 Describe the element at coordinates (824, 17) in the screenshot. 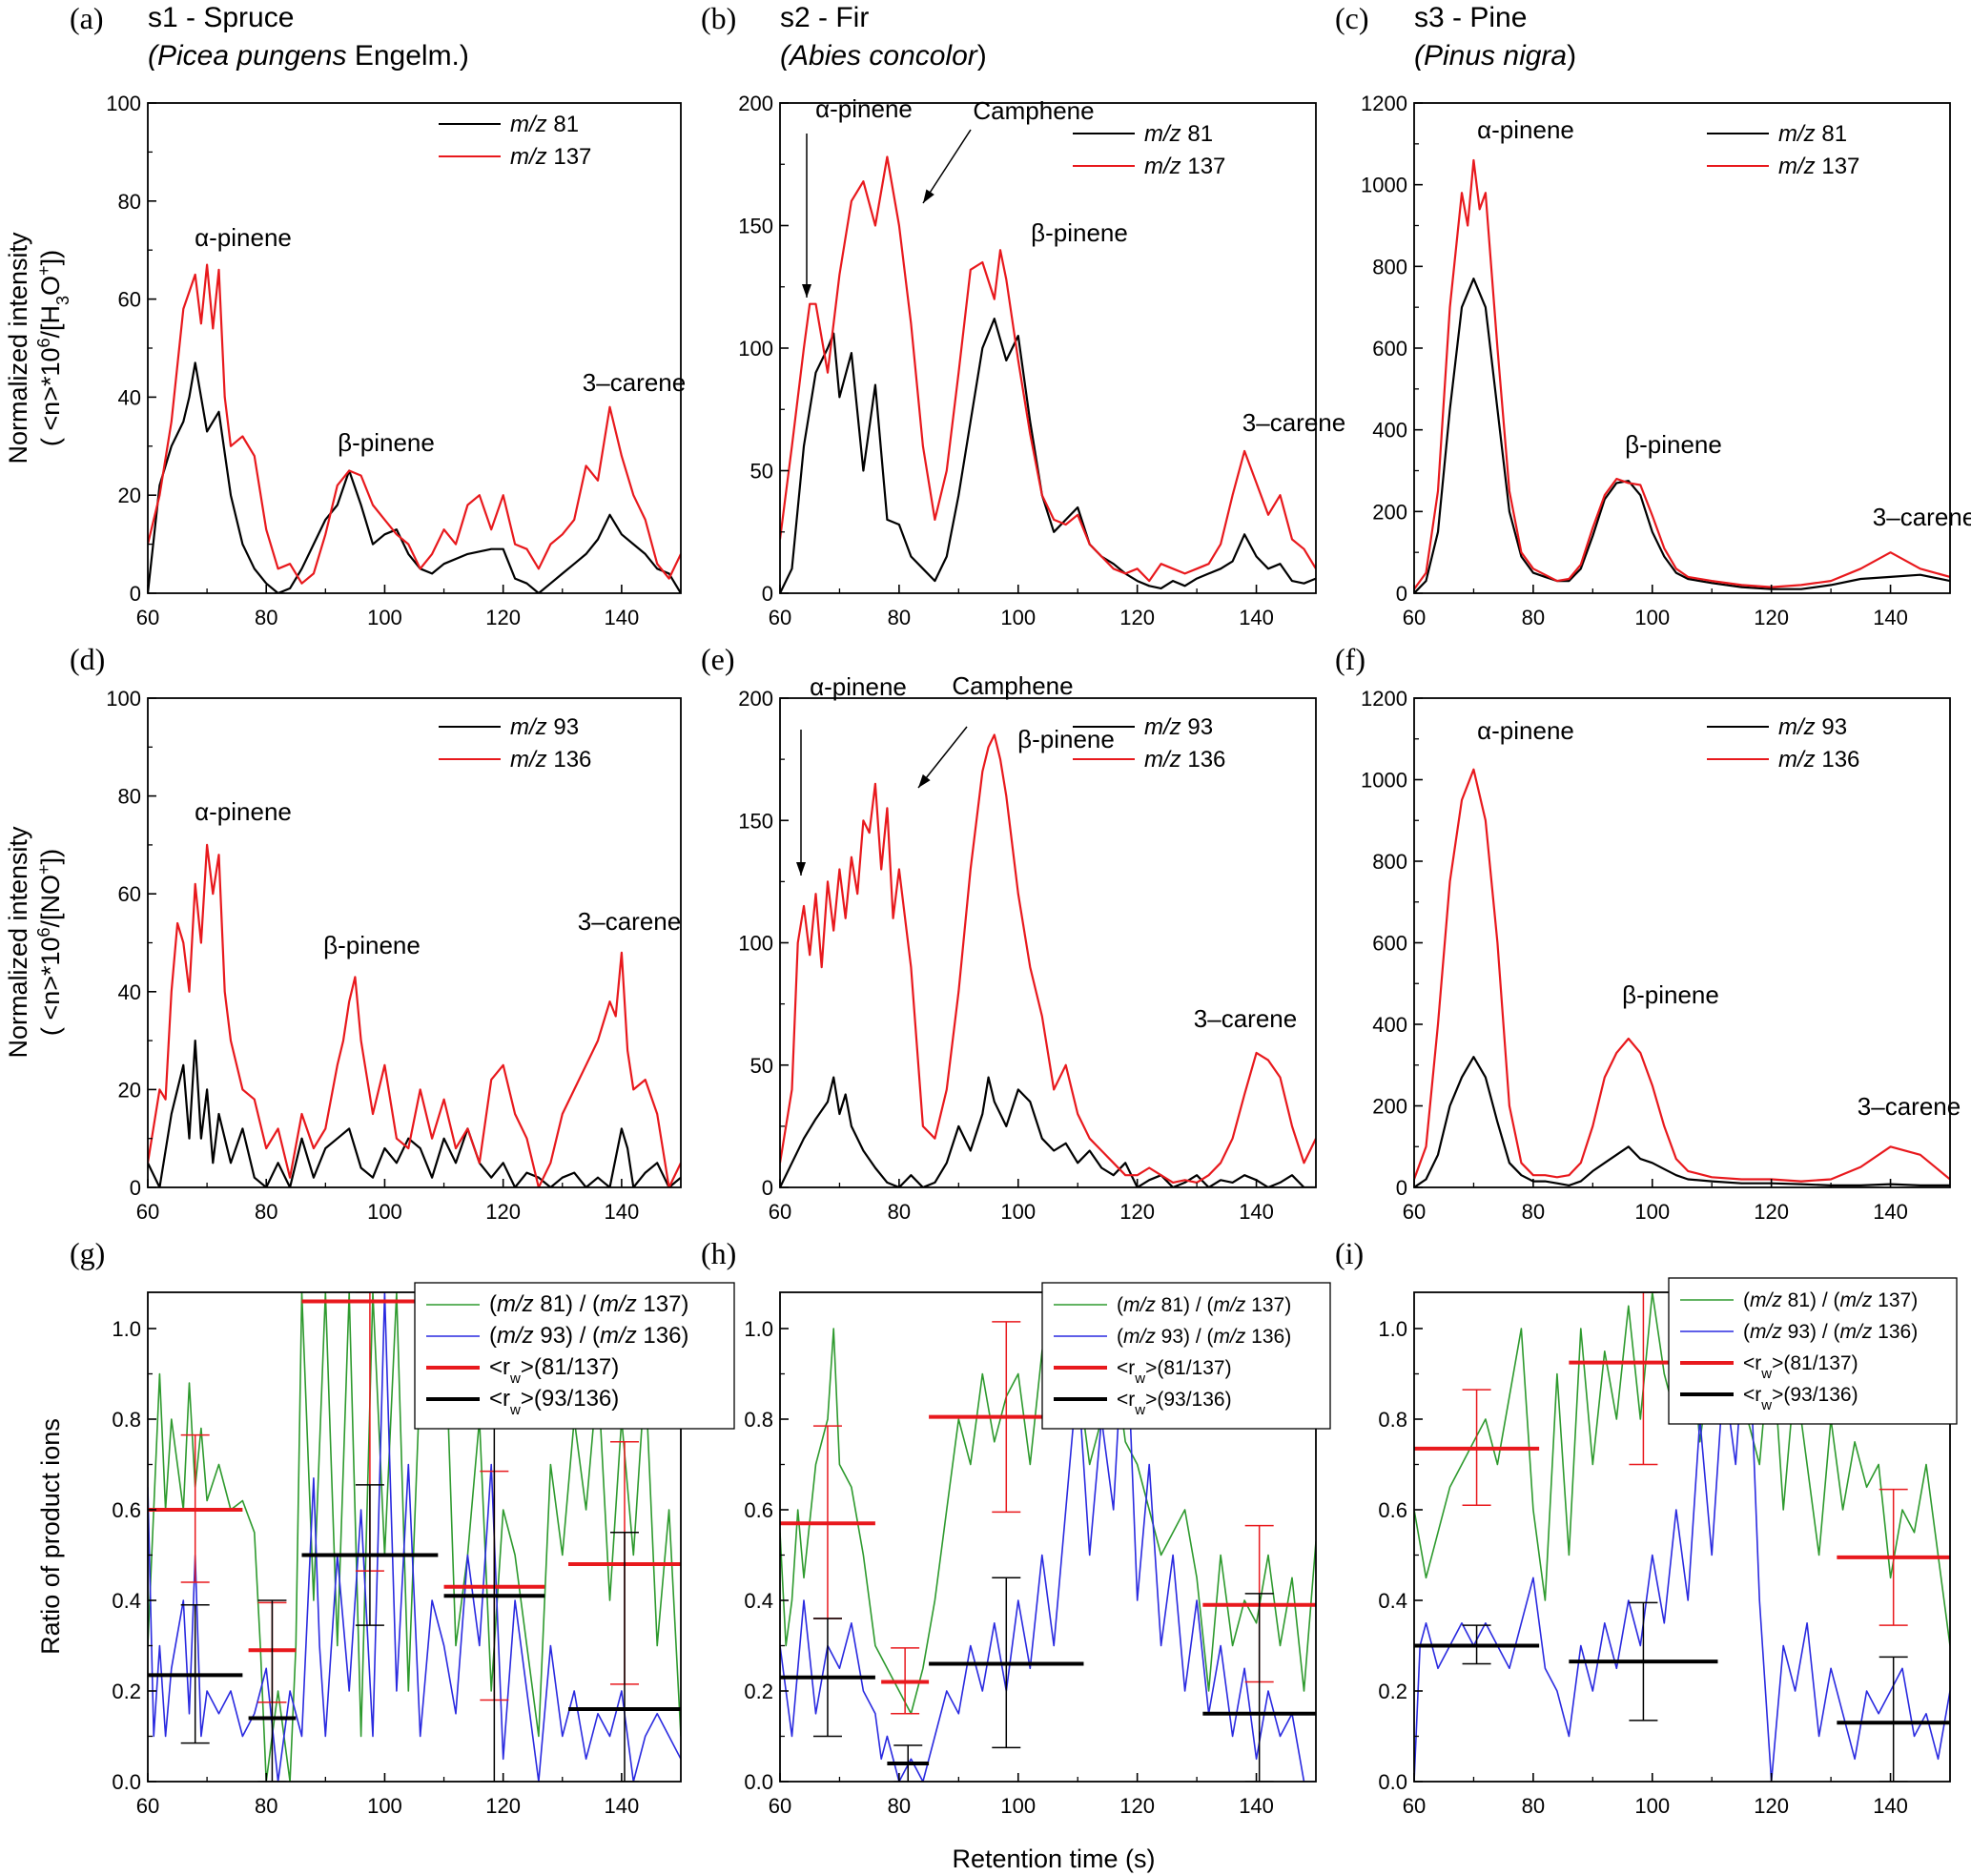

I see `column-title: s2 - Fir` at that location.